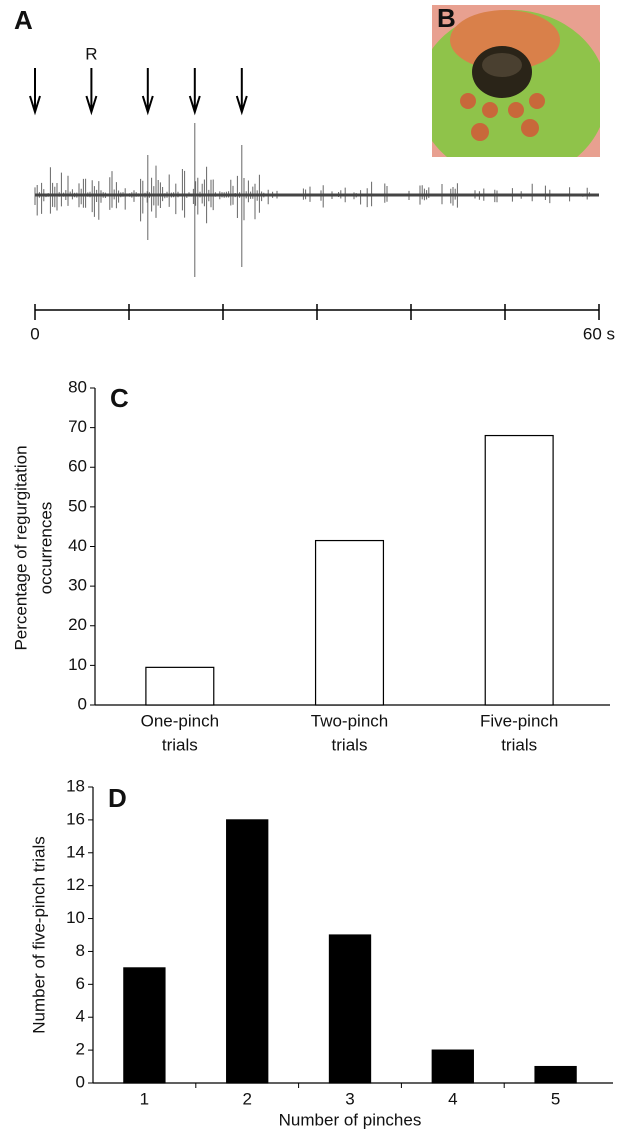 The height and width of the screenshot is (1132, 632). What do you see at coordinates (77, 585) in the screenshot?
I see `y-tick-label: 30` at bounding box center [77, 585].